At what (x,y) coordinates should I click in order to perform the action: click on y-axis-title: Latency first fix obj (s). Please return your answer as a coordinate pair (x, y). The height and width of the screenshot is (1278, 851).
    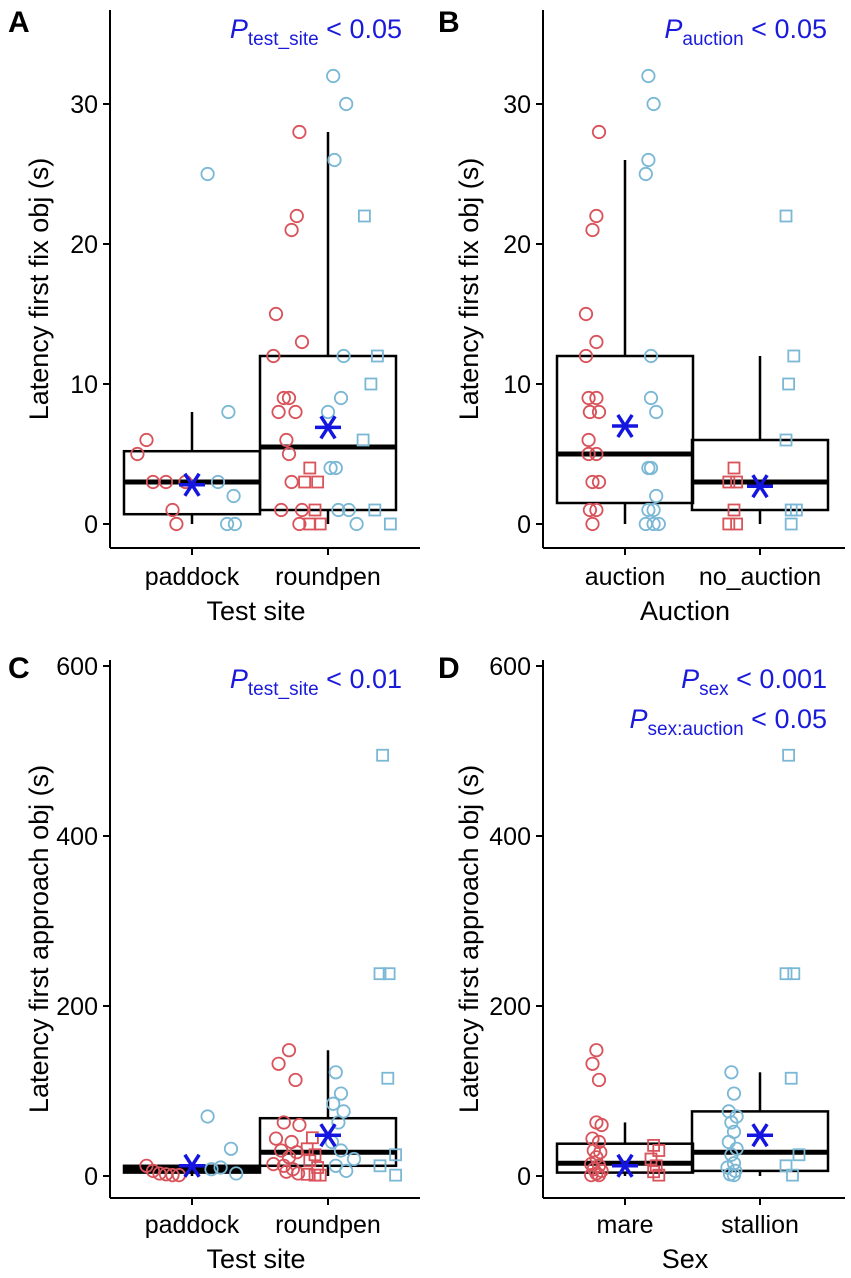
    Looking at the image, I should click on (469, 289).